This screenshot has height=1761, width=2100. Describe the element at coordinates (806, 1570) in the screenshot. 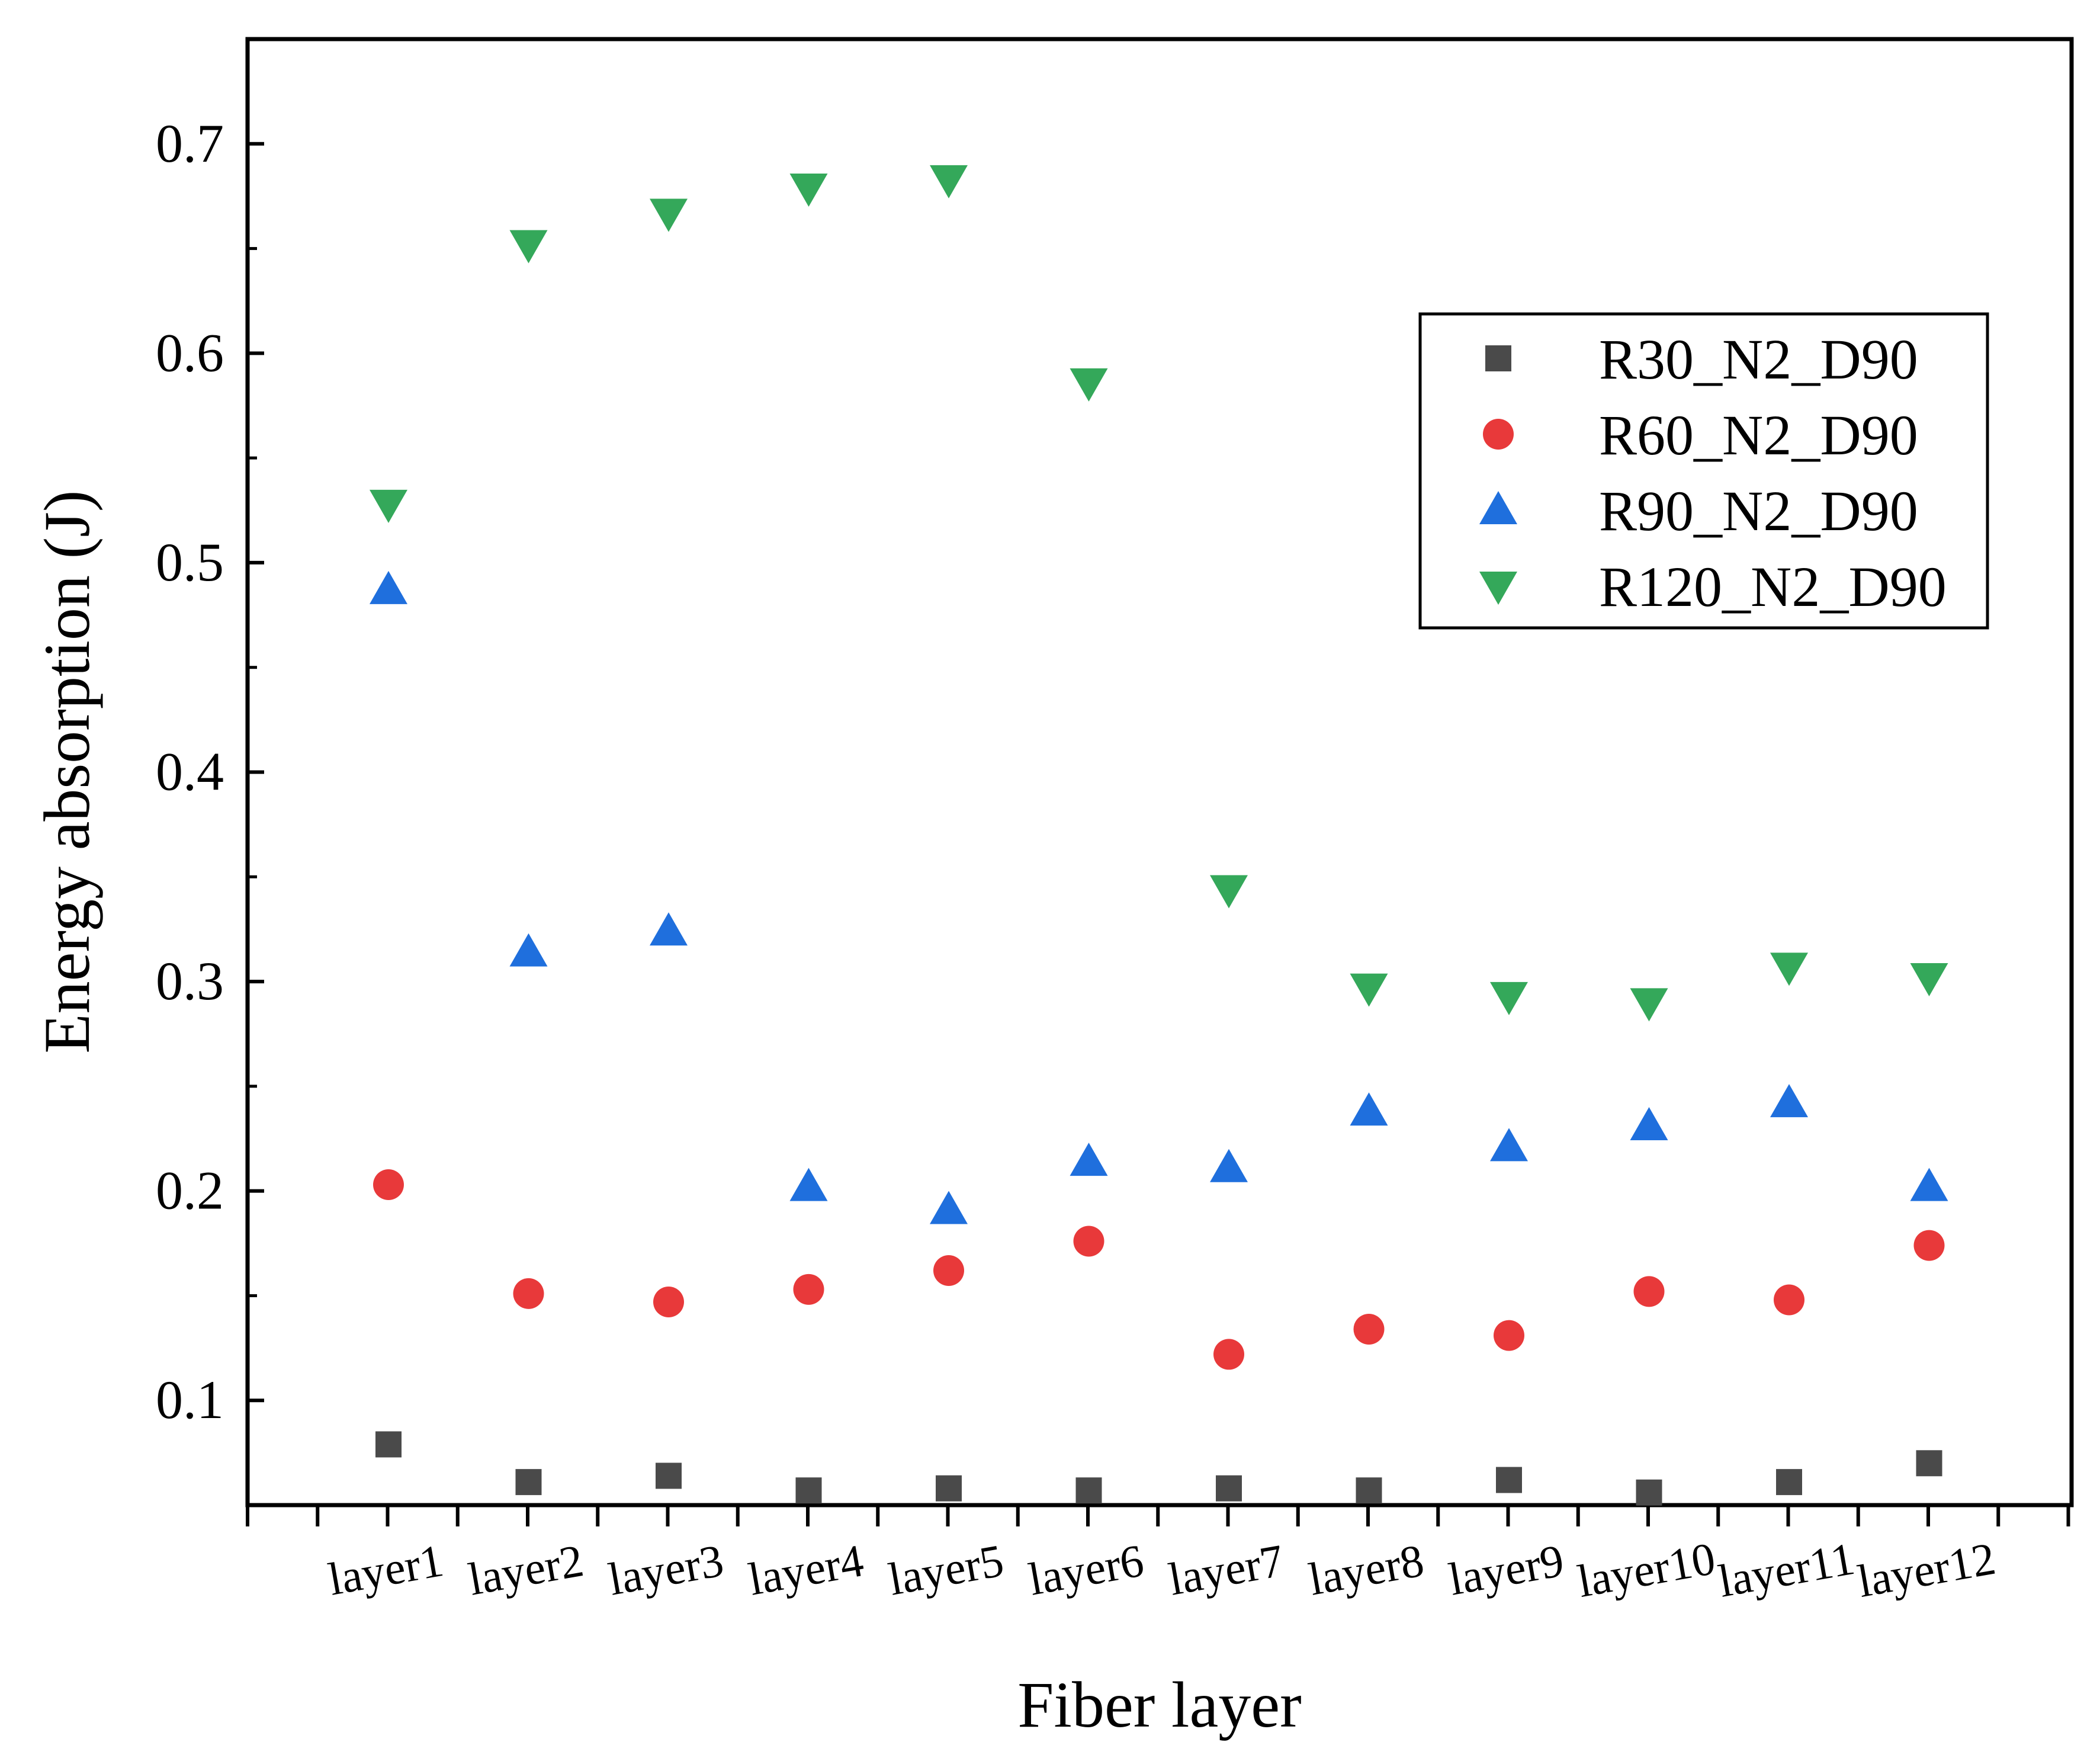

I see `x-tick-label: layer4` at that location.